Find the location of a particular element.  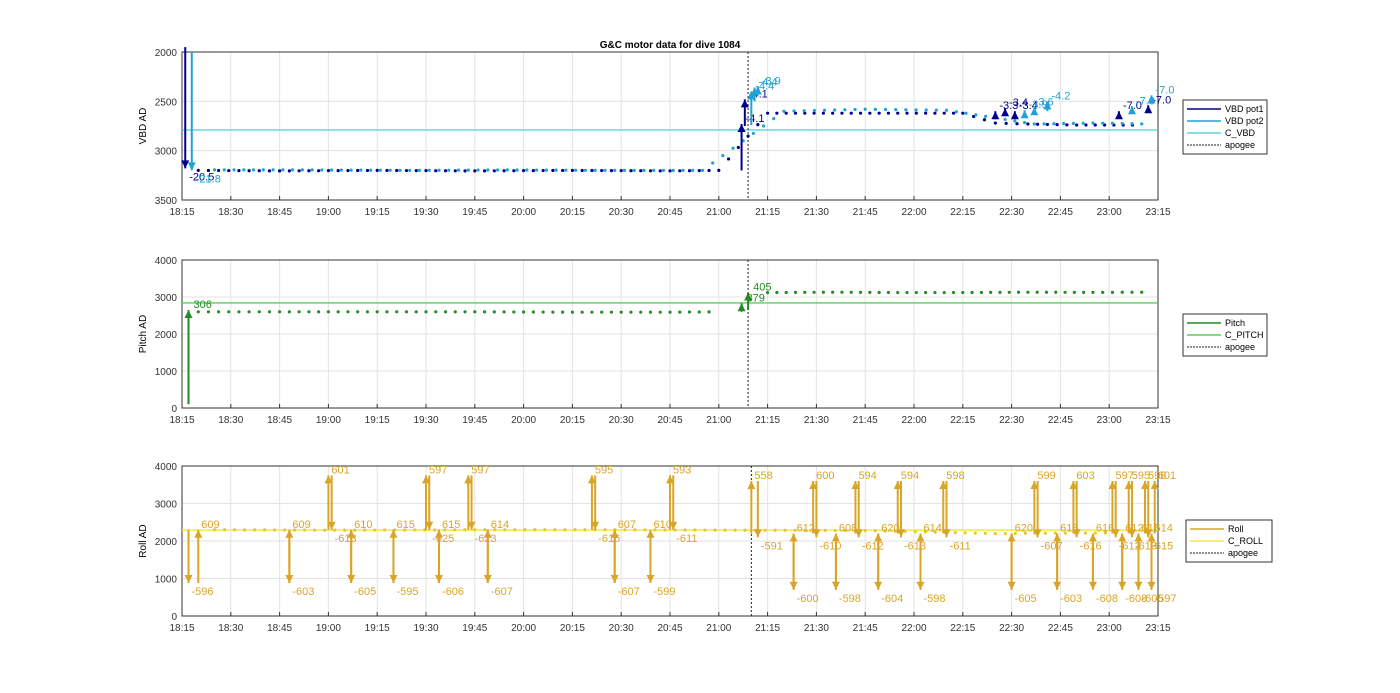

vbd-move-label: -4.1 is located at coordinates (755, 119).